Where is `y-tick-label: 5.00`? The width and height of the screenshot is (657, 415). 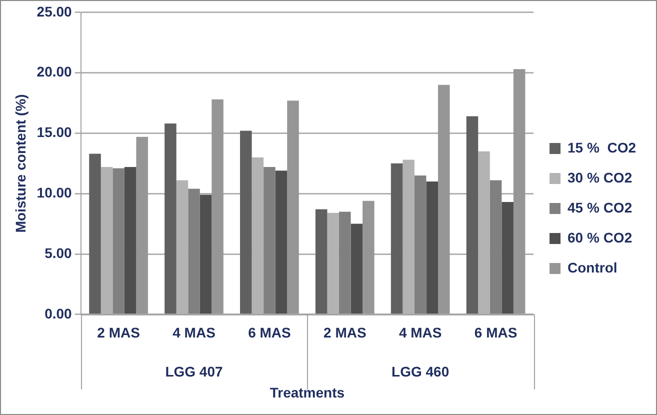
y-tick-label: 5.00 is located at coordinates (58, 252).